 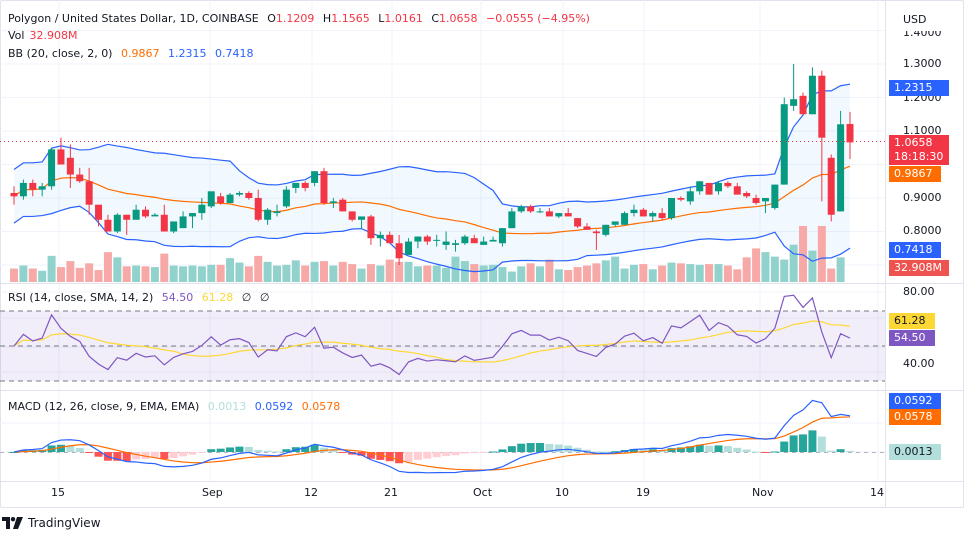 What do you see at coordinates (435, 18) in the screenshot?
I see `close-label: C` at bounding box center [435, 18].